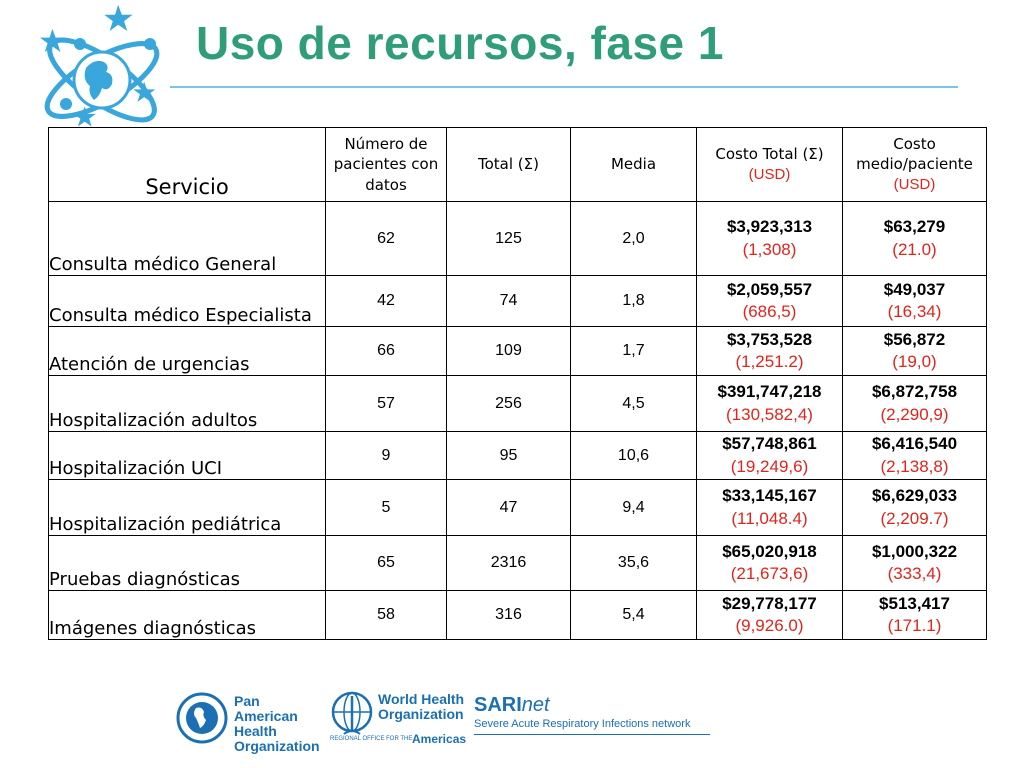  Describe the element at coordinates (439, 739) in the screenshot. I see `who-region-name: Americas` at that location.